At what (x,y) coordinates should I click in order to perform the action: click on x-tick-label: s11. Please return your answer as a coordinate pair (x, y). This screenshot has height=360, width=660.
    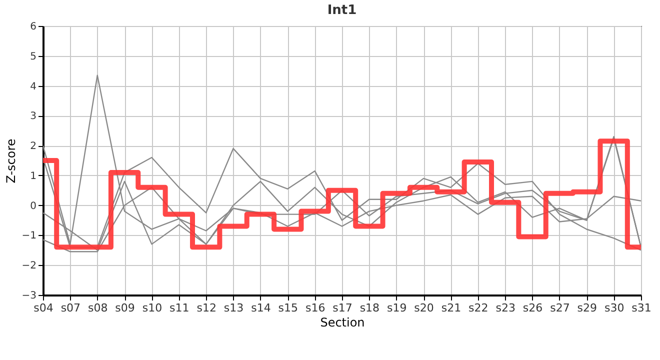
    Looking at the image, I should click on (180, 308).